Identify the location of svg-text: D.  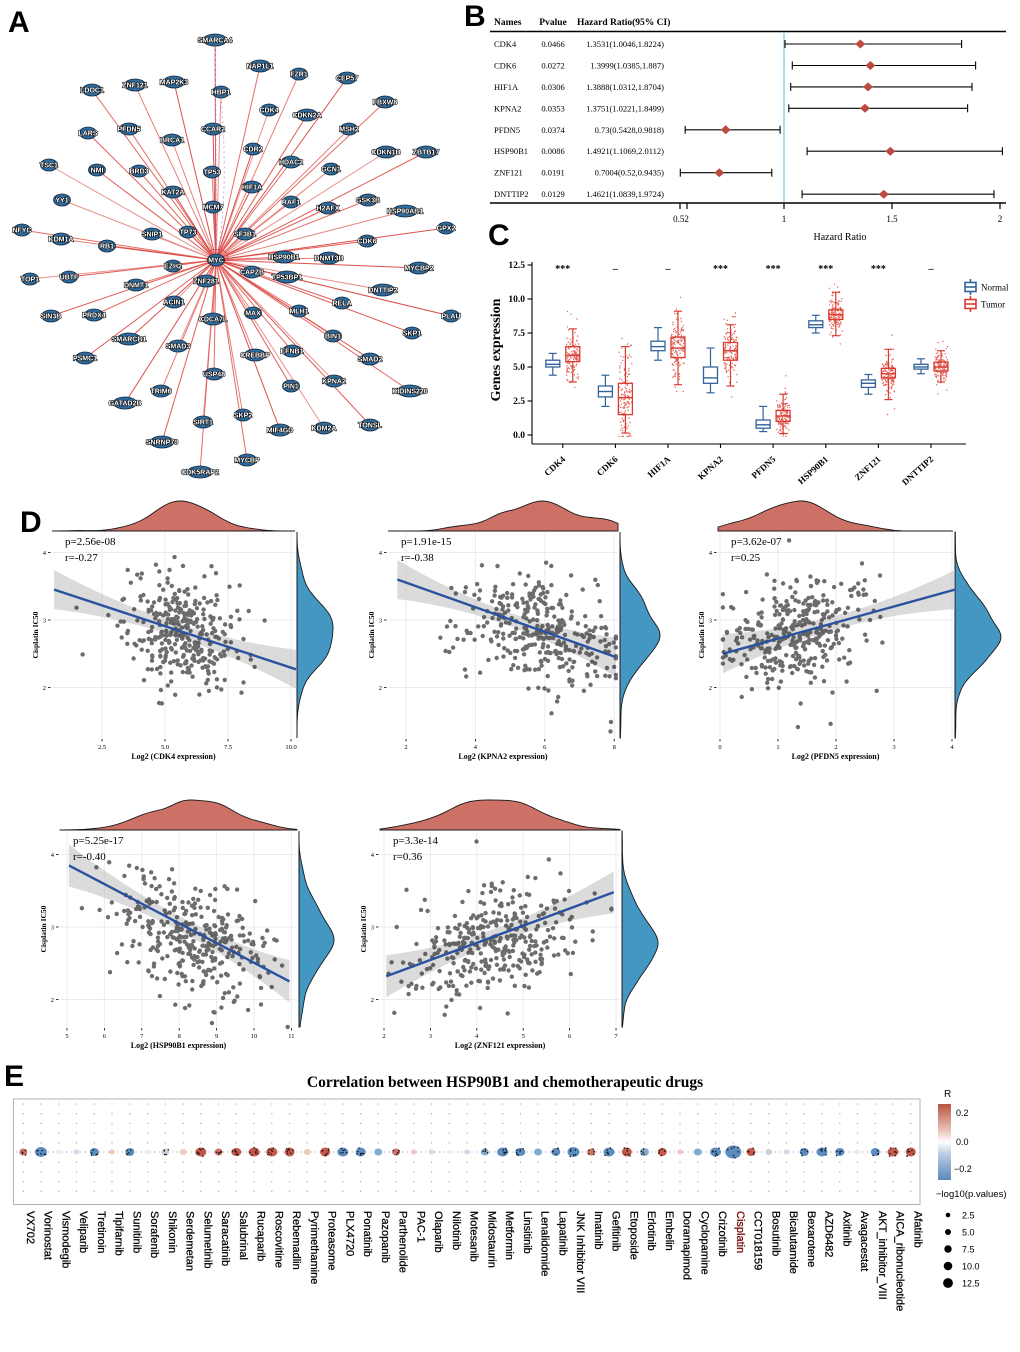
(31, 522).